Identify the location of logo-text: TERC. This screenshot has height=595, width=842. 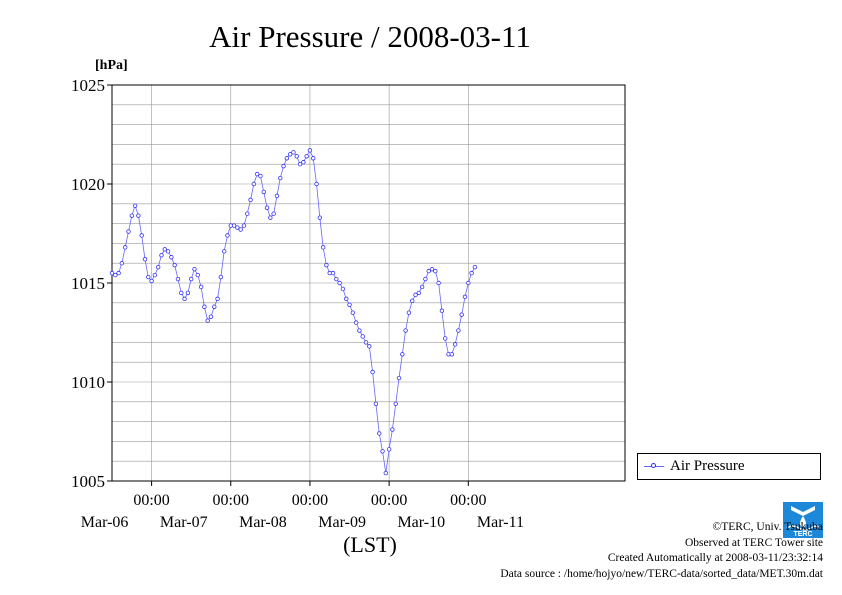
(802, 534).